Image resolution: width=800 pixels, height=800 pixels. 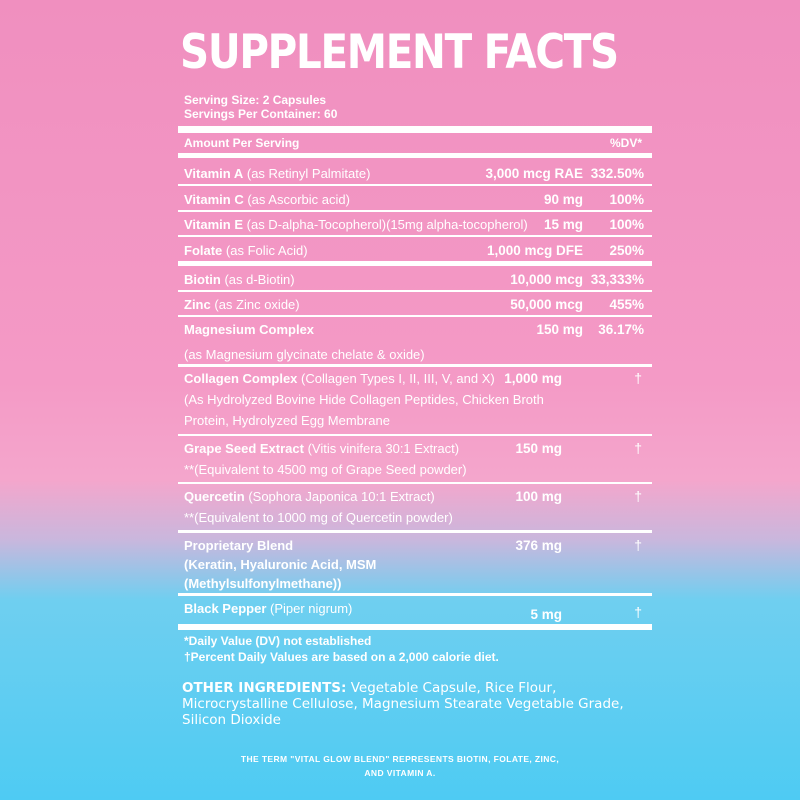 I want to click on nutrient-amount: 100 mg, so click(x=538, y=496).